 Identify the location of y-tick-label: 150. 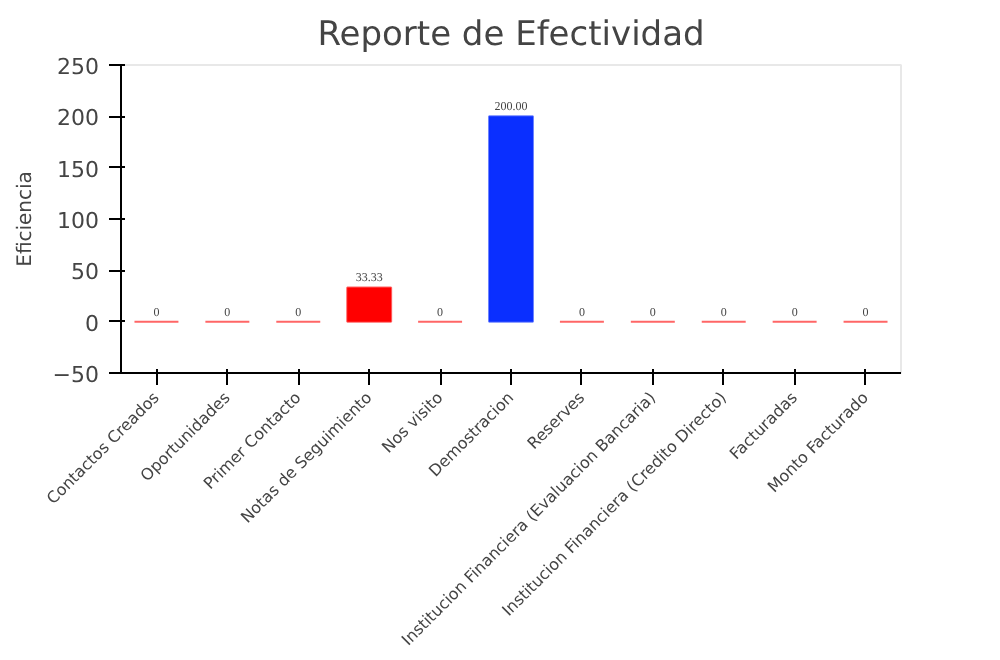
(78, 169).